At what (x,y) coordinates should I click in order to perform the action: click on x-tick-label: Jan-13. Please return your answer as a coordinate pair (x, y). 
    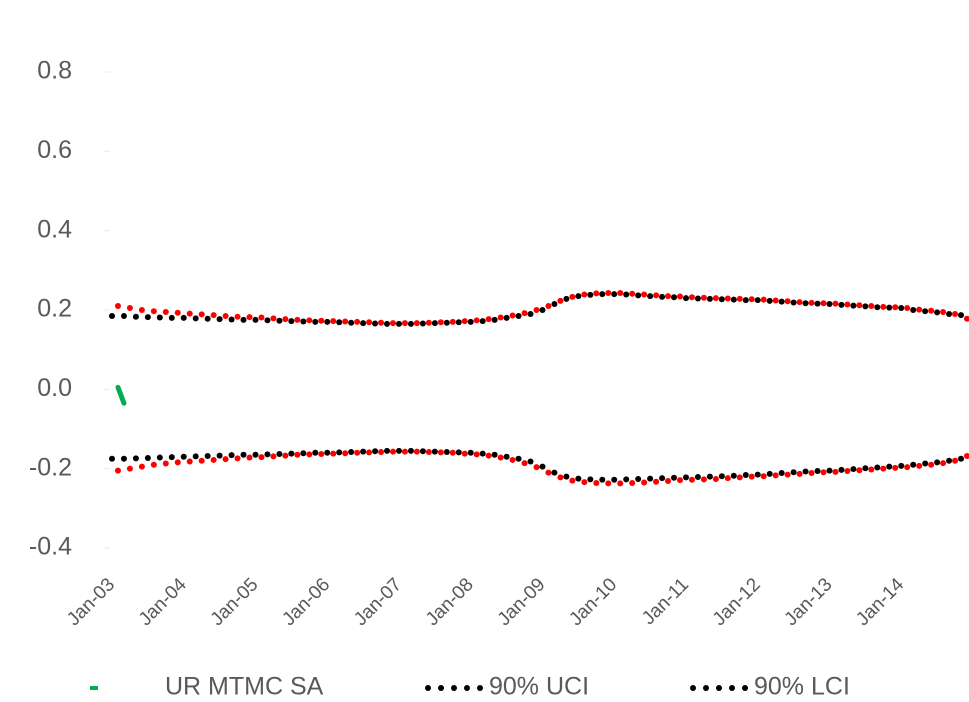
    Looking at the image, I should click on (809, 602).